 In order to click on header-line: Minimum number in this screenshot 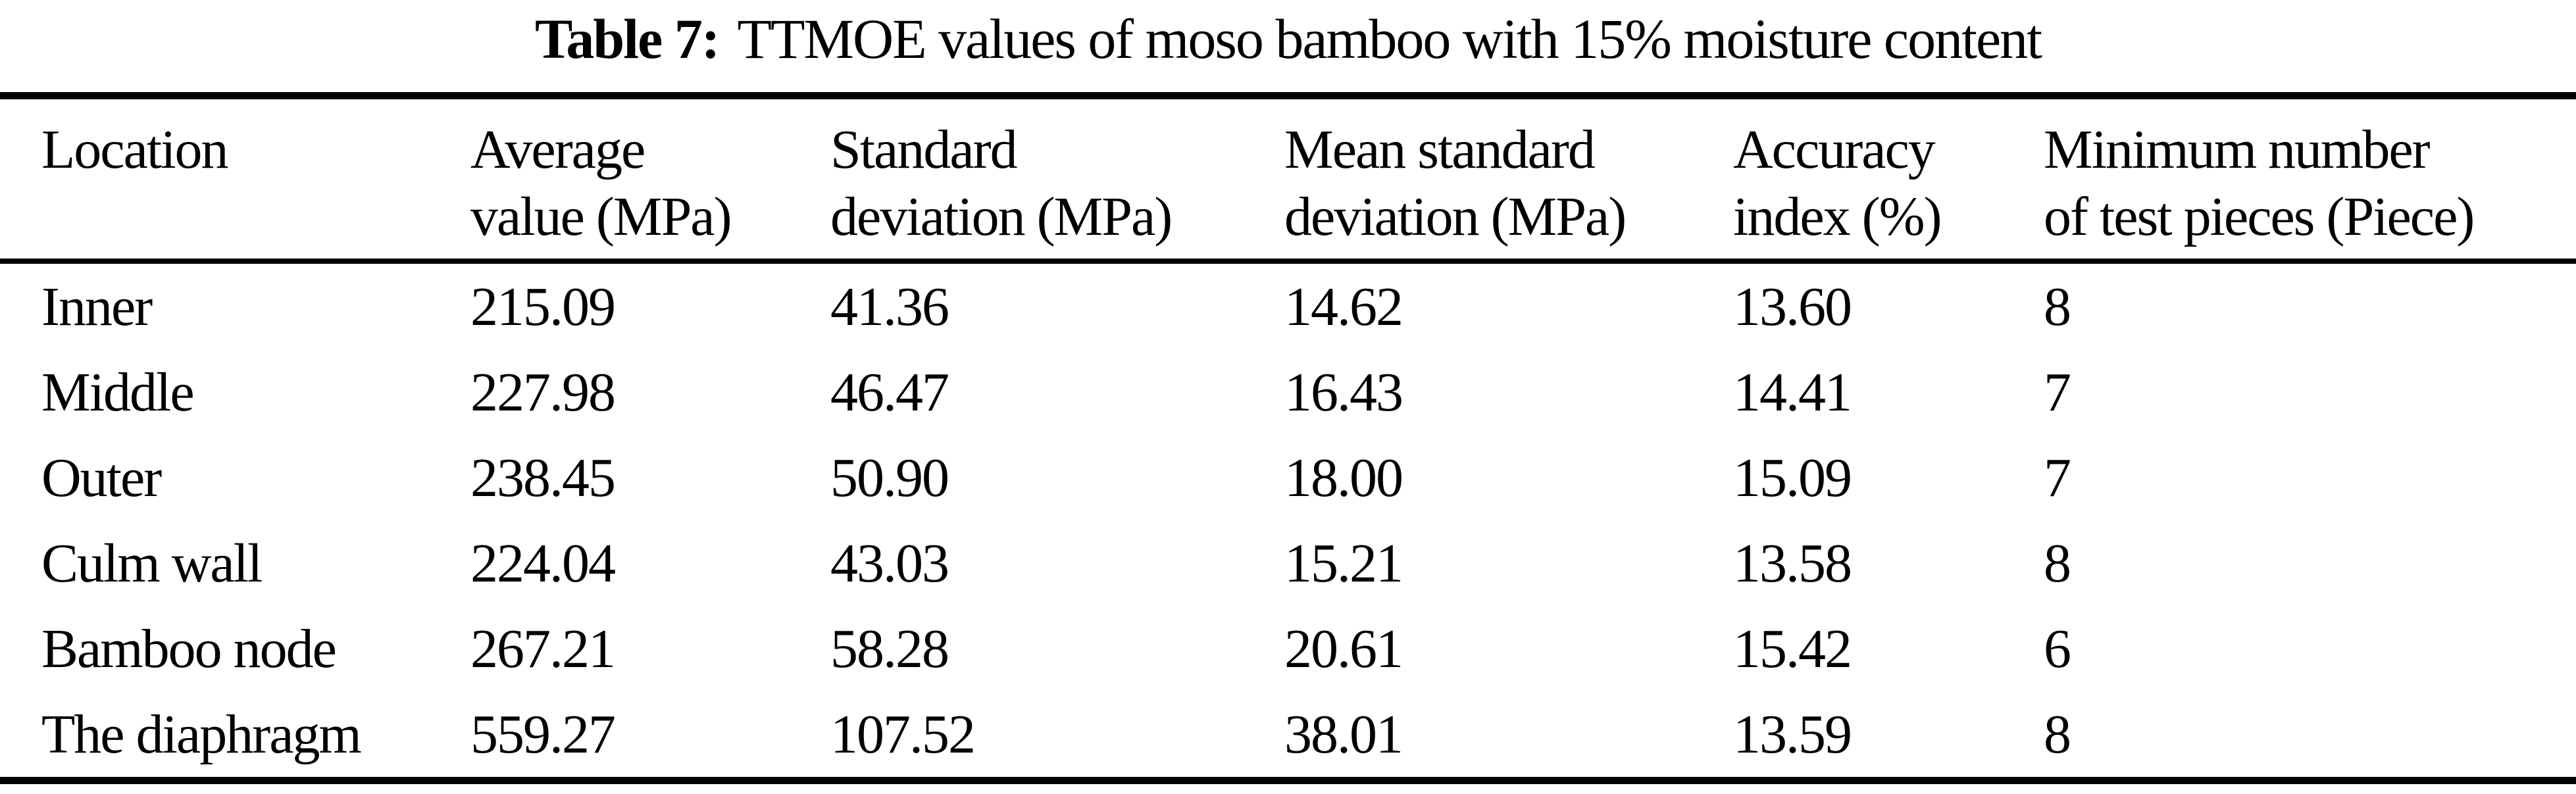, I will do `click(2237, 149)`.